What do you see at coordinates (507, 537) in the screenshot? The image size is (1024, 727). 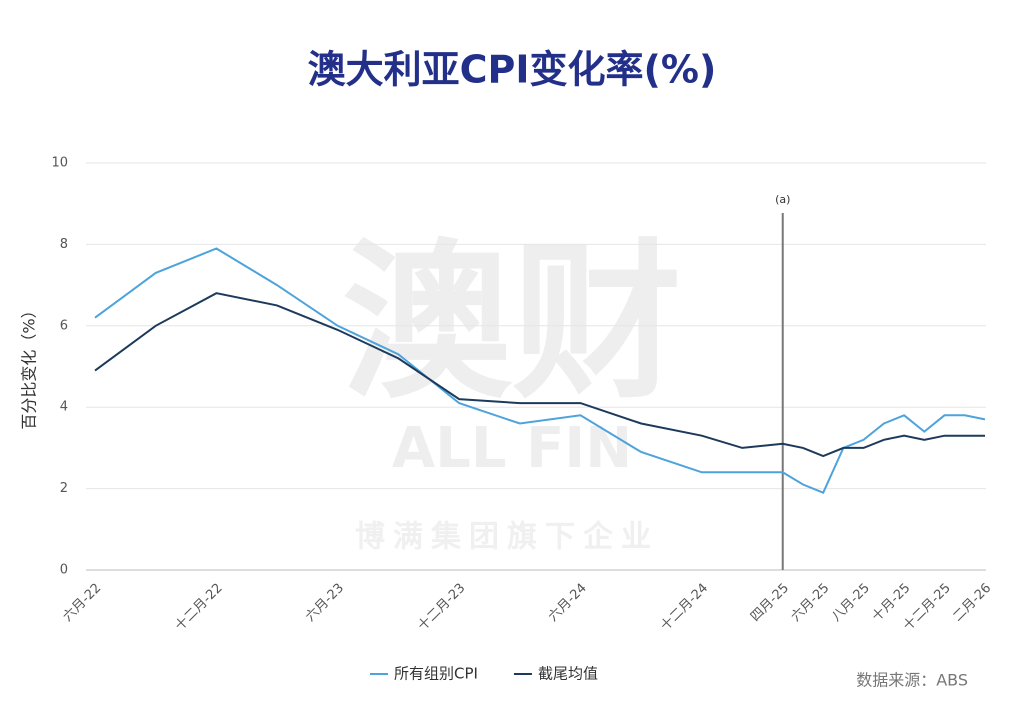 I see `watermark-tagline: 博满集团旗下企业` at bounding box center [507, 537].